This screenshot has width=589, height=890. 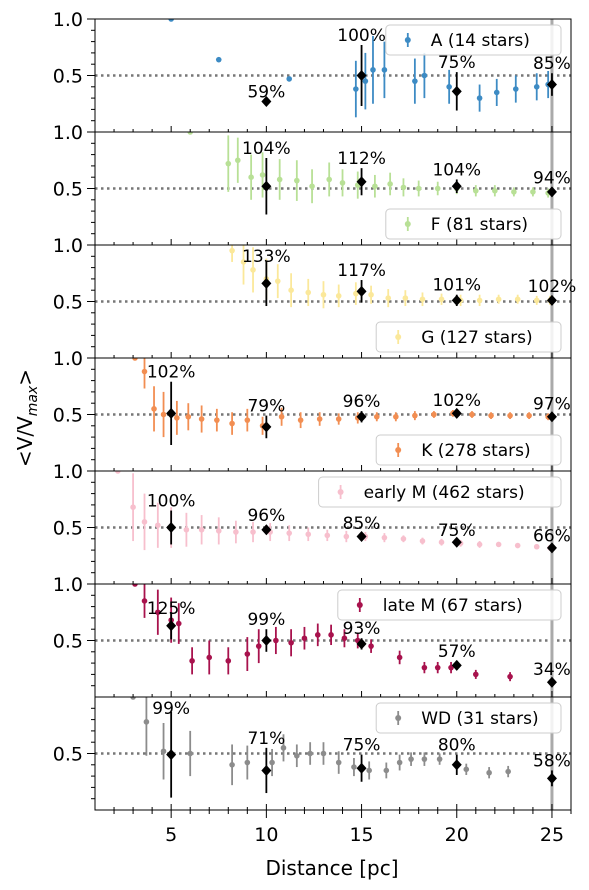 I want to click on legend: G (127 stars), so click(x=468, y=337).